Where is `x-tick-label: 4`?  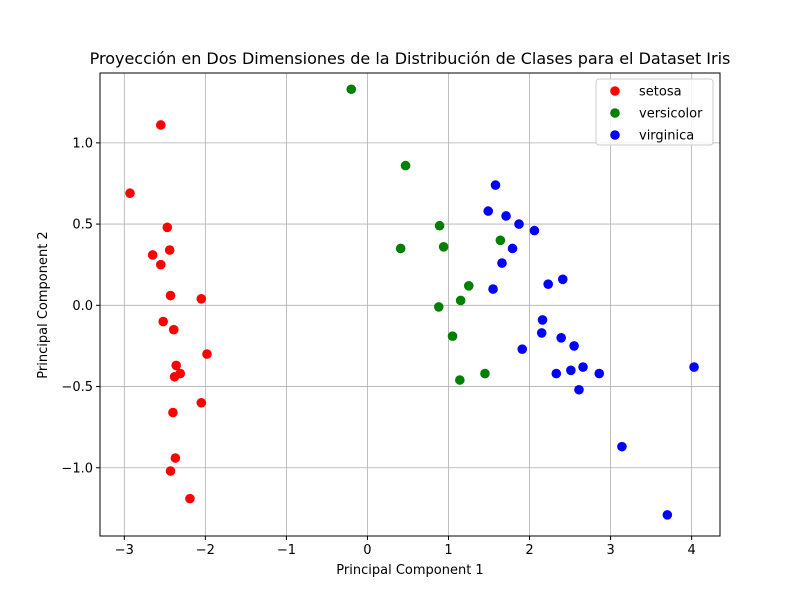 x-tick-label: 4 is located at coordinates (691, 550).